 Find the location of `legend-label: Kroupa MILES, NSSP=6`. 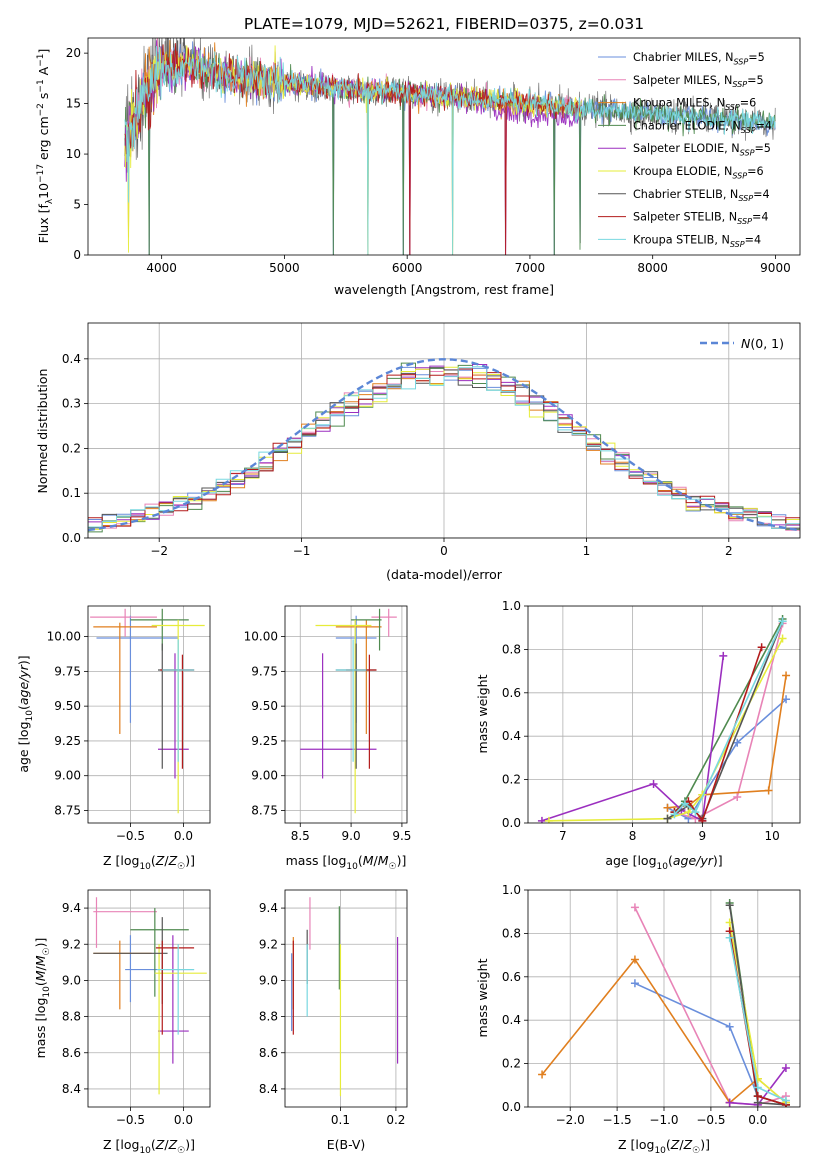

legend-label: Kroupa MILES, NSSP=6 is located at coordinates (694, 104).